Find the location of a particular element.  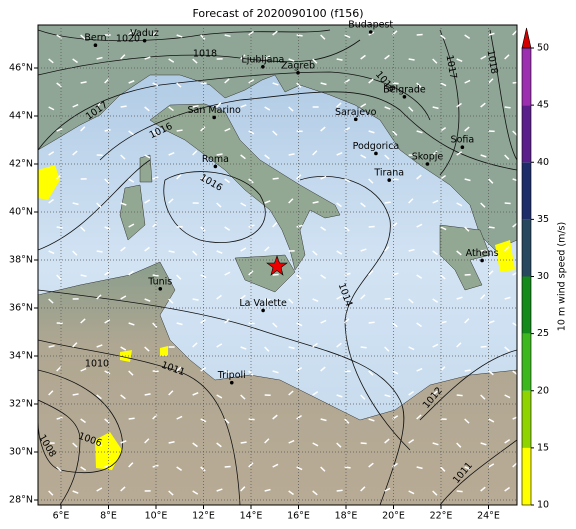

x-tick-label: 10°E is located at coordinates (156, 516).